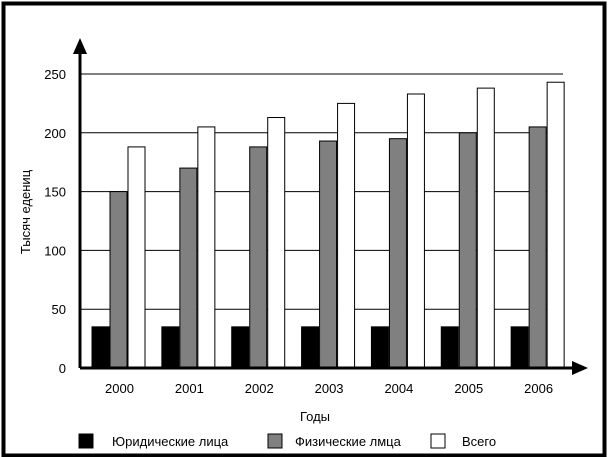 The height and width of the screenshot is (457, 609). What do you see at coordinates (80, 46) in the screenshot?
I see `y-axis-arrow-icon` at bounding box center [80, 46].